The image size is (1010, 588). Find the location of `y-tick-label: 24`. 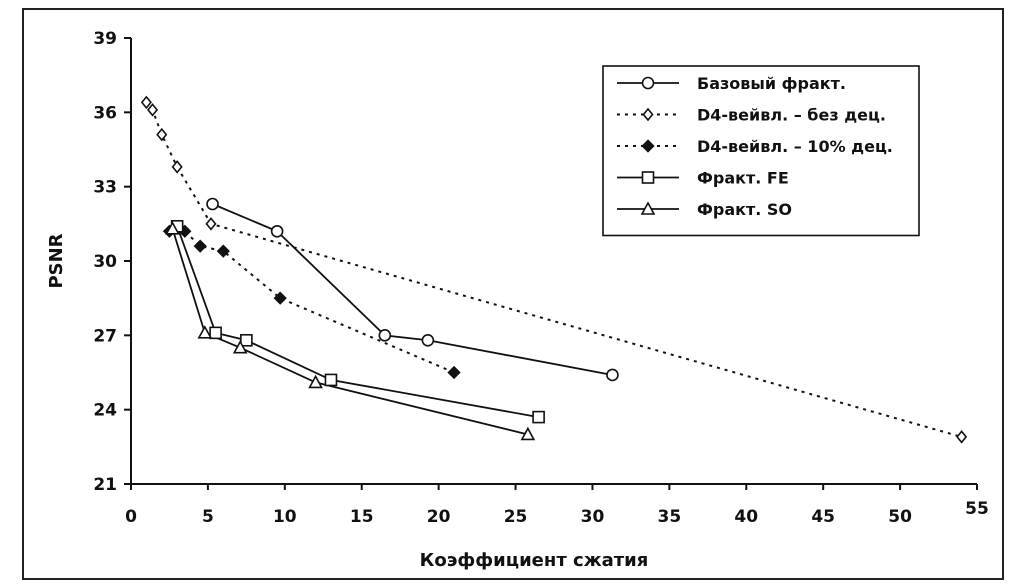

y-tick-label: 24 is located at coordinates (105, 411).